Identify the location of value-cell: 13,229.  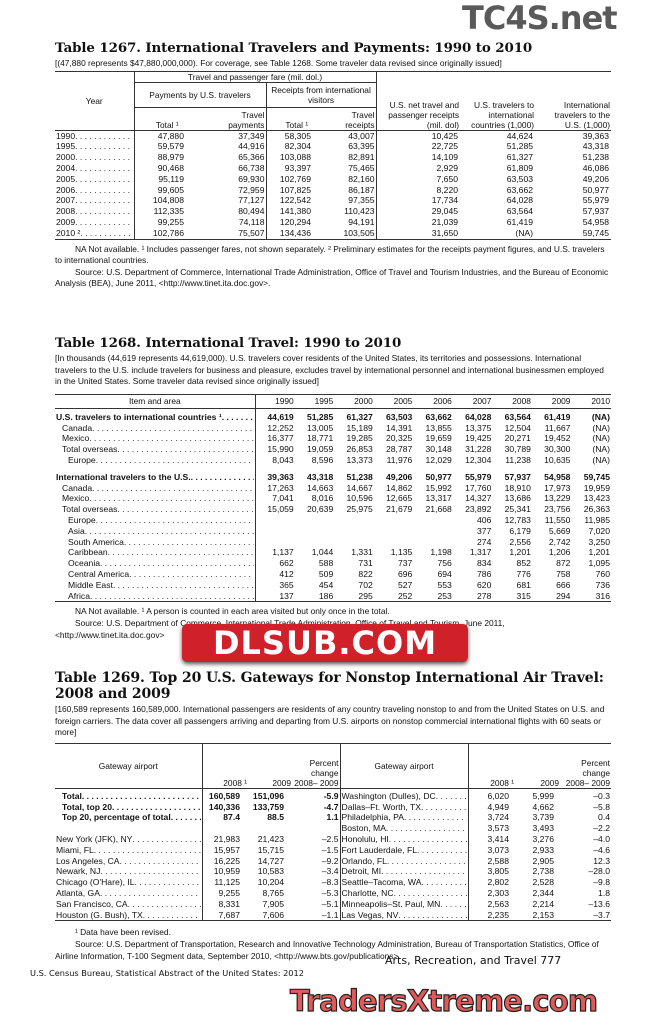
(557, 498).